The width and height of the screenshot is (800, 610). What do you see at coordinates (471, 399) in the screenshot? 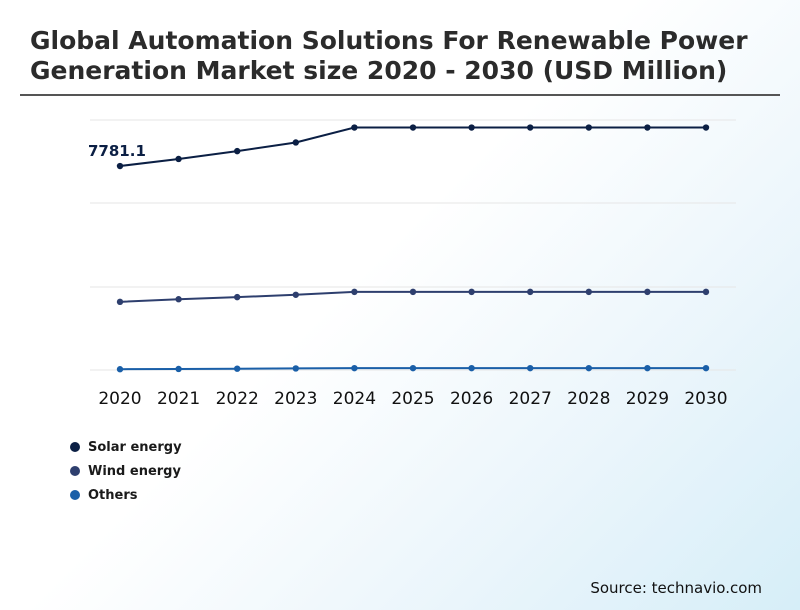
I see `x-tick-label: 2026` at bounding box center [471, 399].